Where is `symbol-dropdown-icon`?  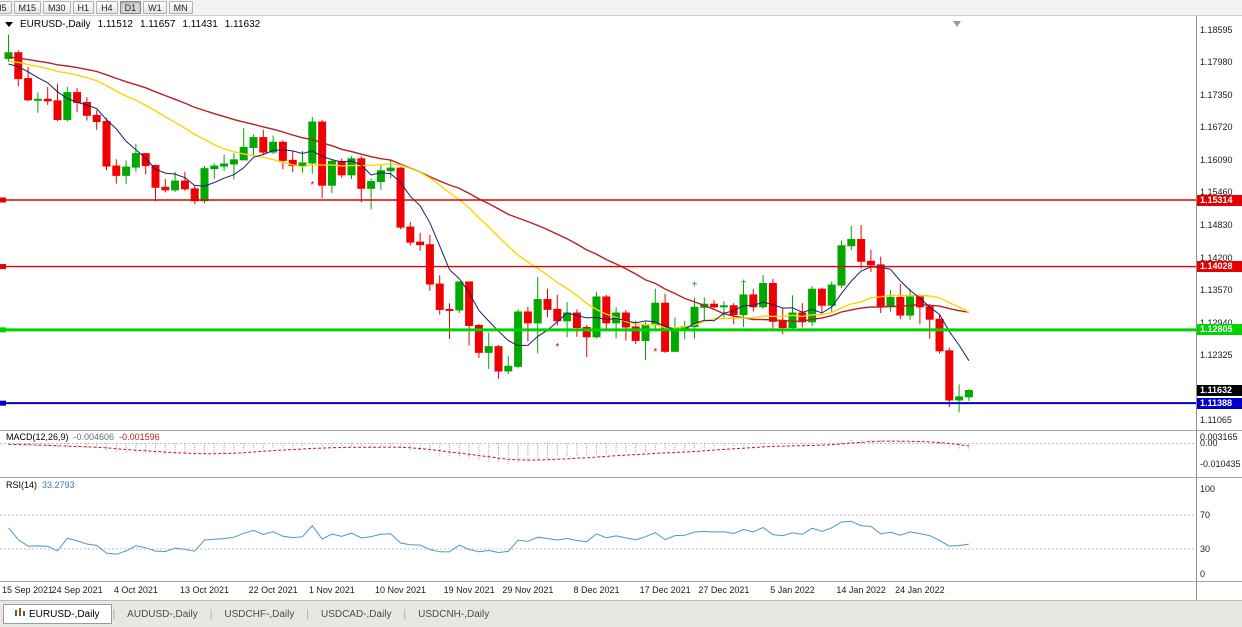
symbol-dropdown-icon is located at coordinates (9, 24).